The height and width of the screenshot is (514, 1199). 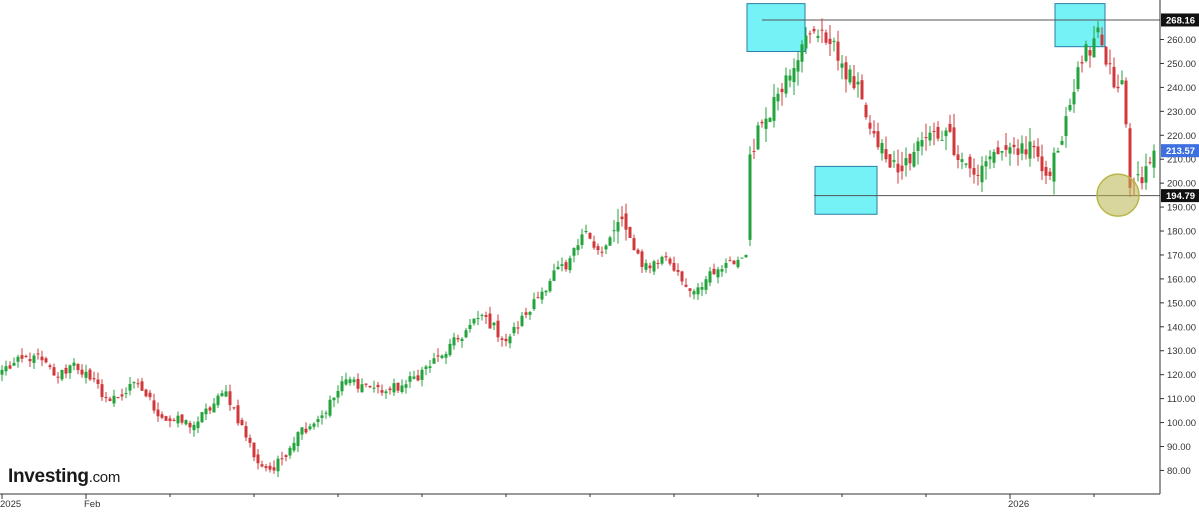 I want to click on y-tick-label: 130.00, so click(x=1181, y=351).